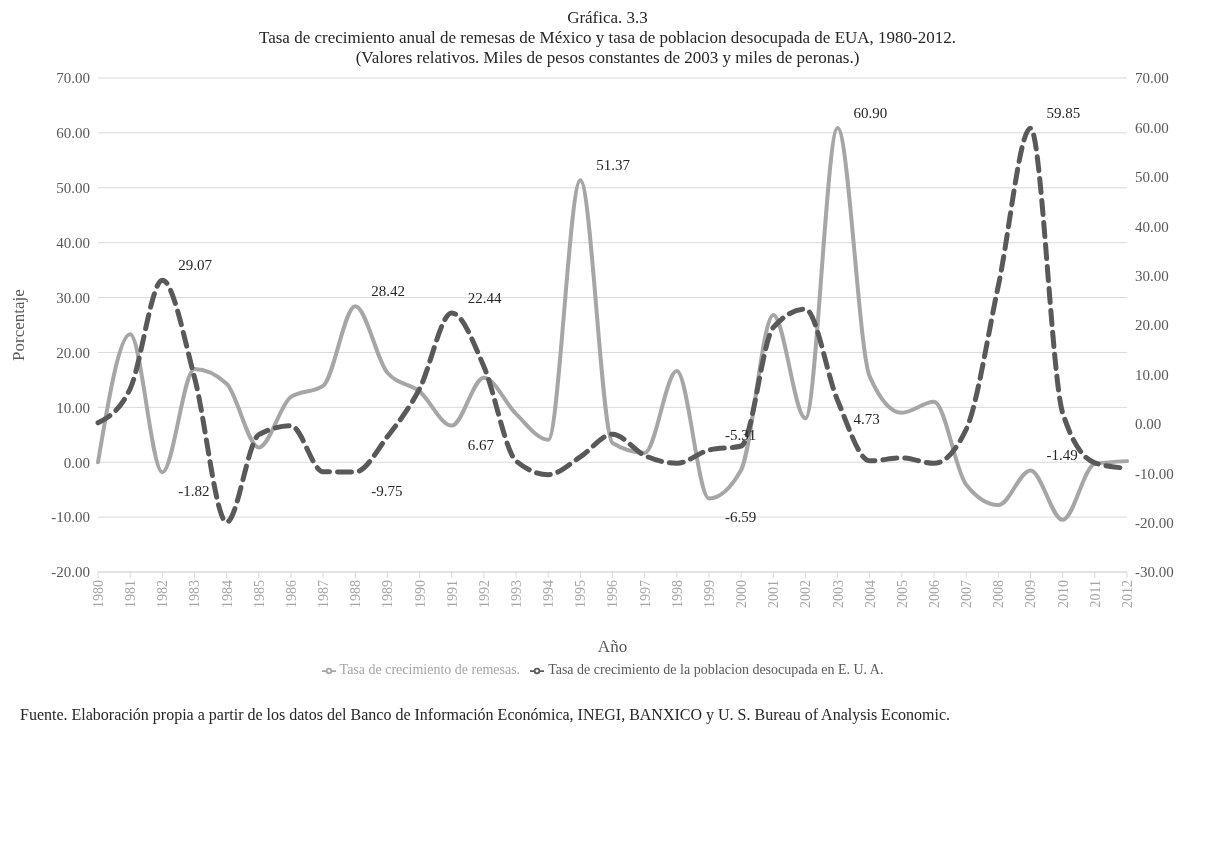 This screenshot has width=1215, height=852. I want to click on x-tick-label: 1995, so click(581, 594).